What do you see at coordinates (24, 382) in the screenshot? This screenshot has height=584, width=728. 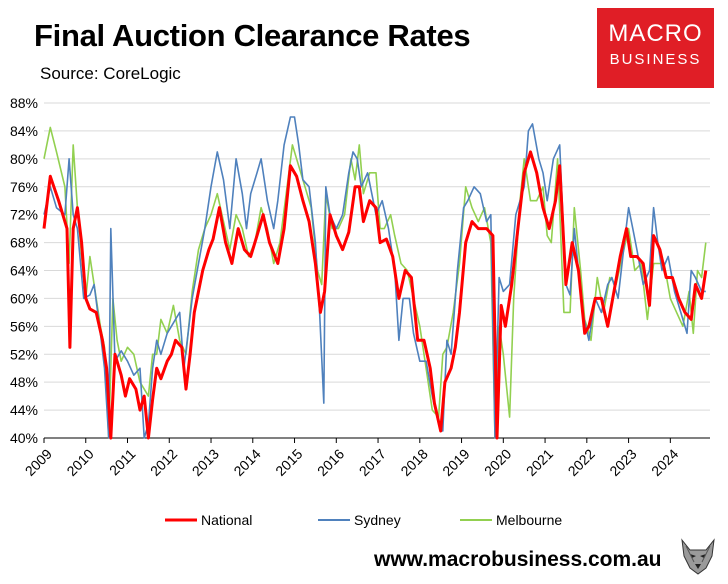 I see `y-tick-label: 48%` at bounding box center [24, 382].